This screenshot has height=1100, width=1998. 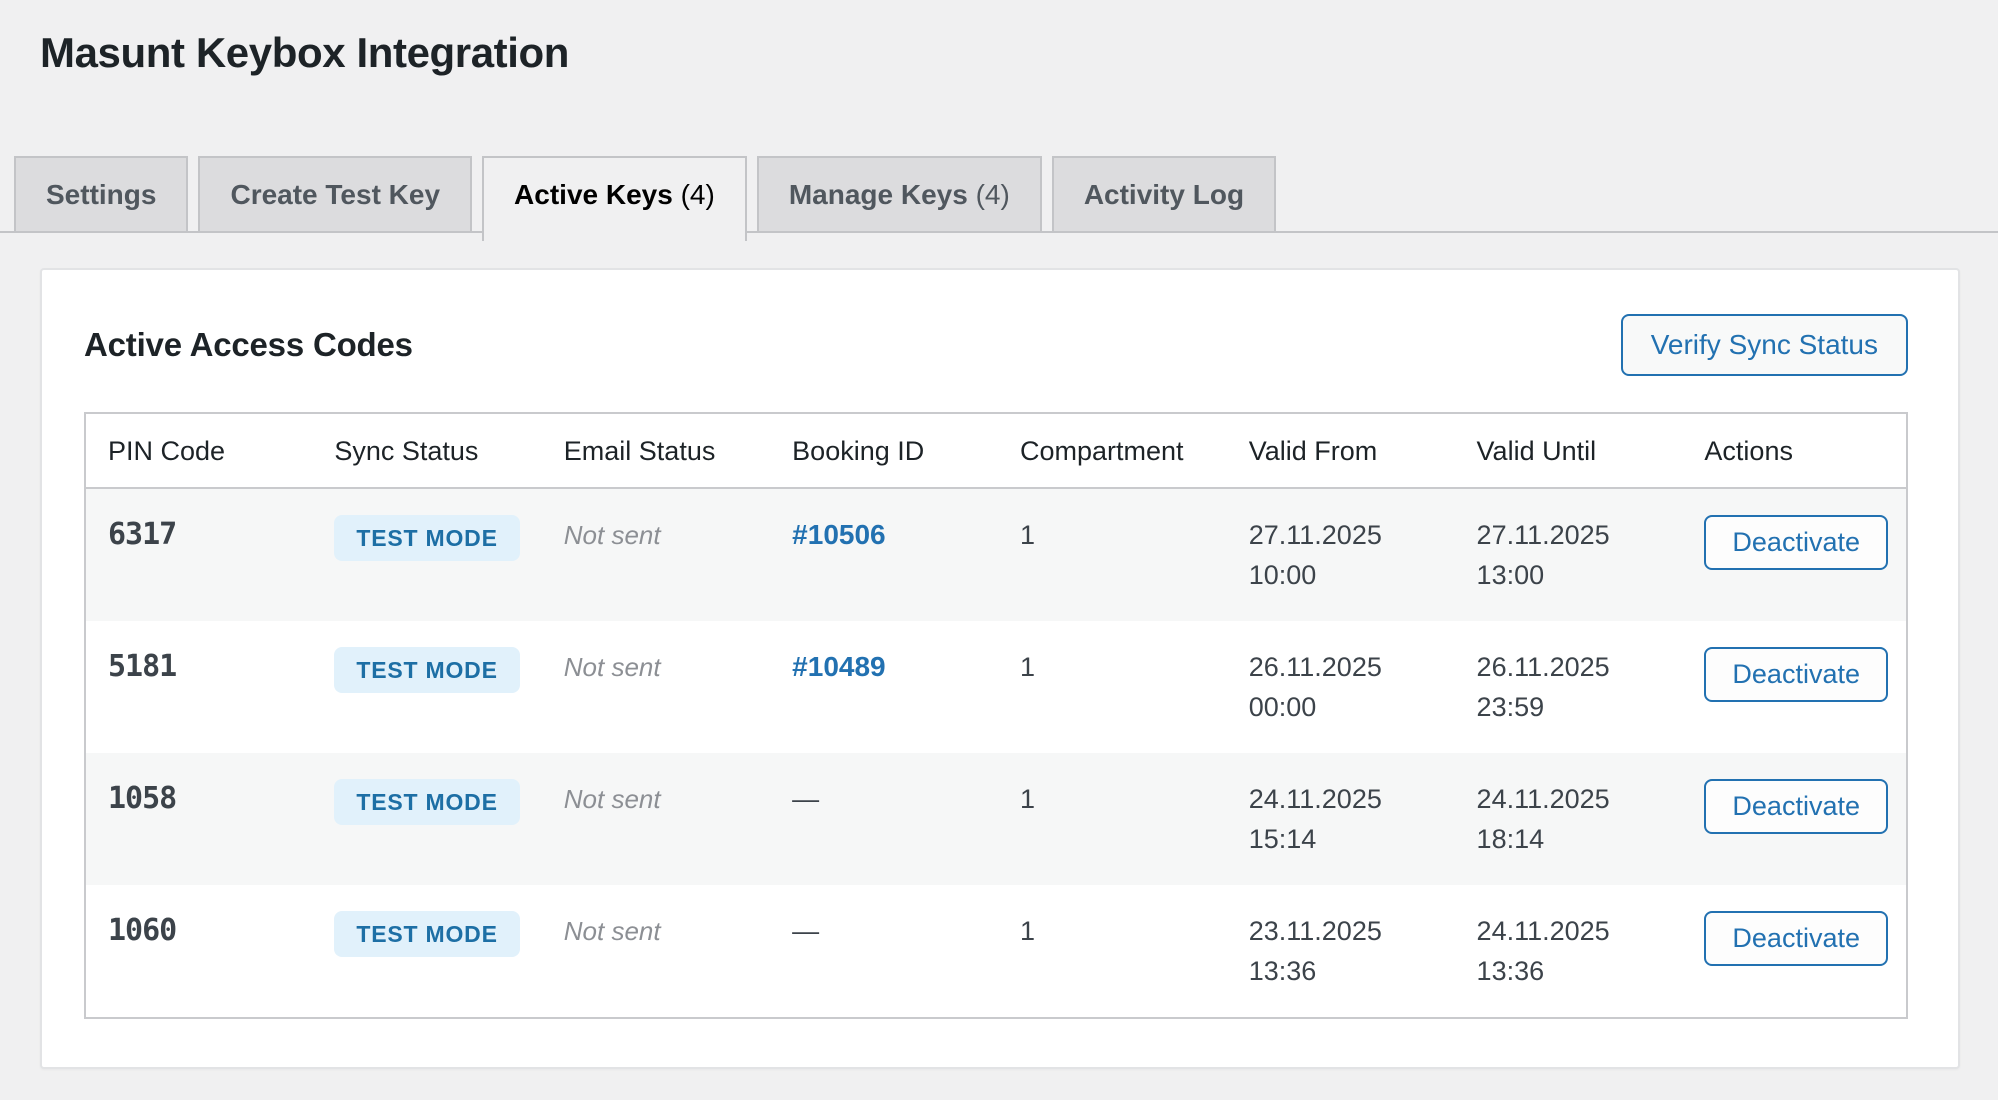 What do you see at coordinates (1341, 554) in the screenshot?
I see `valid-from: 27.11.2025 10:00` at bounding box center [1341, 554].